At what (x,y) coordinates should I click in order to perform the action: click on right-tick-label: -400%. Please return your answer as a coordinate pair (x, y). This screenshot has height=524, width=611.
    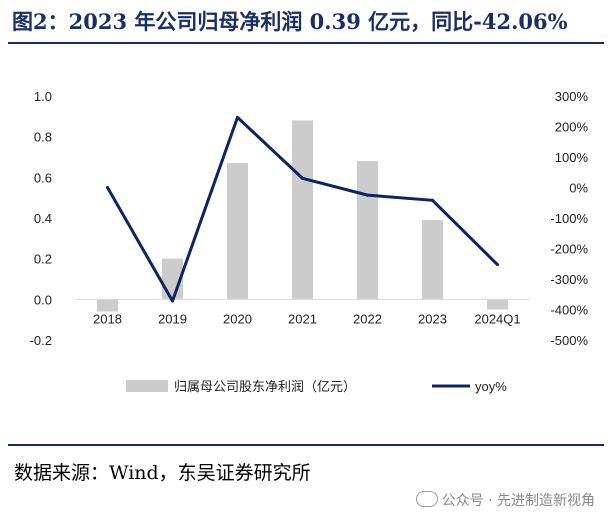
    Looking at the image, I should click on (569, 310).